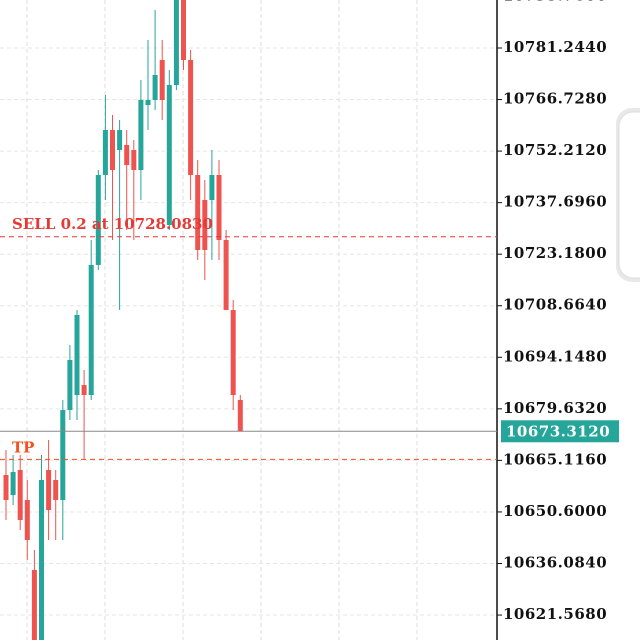 The image size is (640, 640). I want to click on price-box, so click(560, 431).